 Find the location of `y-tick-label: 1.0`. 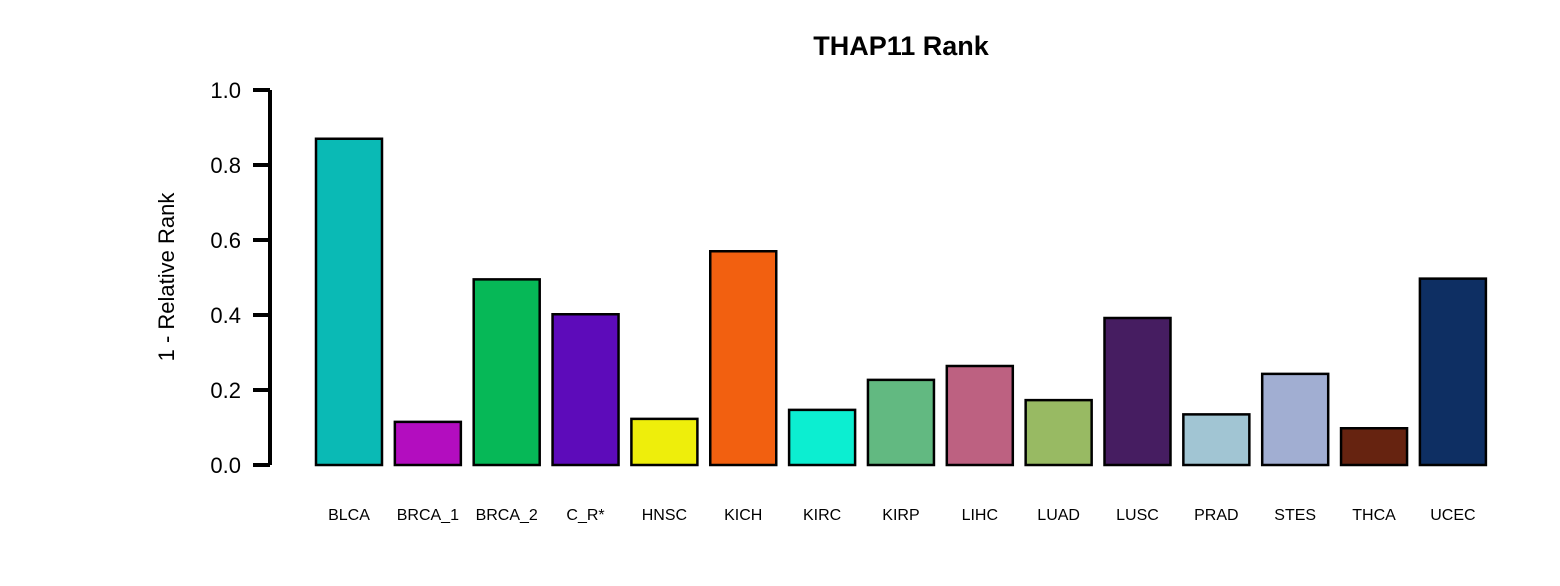

y-tick-label: 1.0 is located at coordinates (225, 90).